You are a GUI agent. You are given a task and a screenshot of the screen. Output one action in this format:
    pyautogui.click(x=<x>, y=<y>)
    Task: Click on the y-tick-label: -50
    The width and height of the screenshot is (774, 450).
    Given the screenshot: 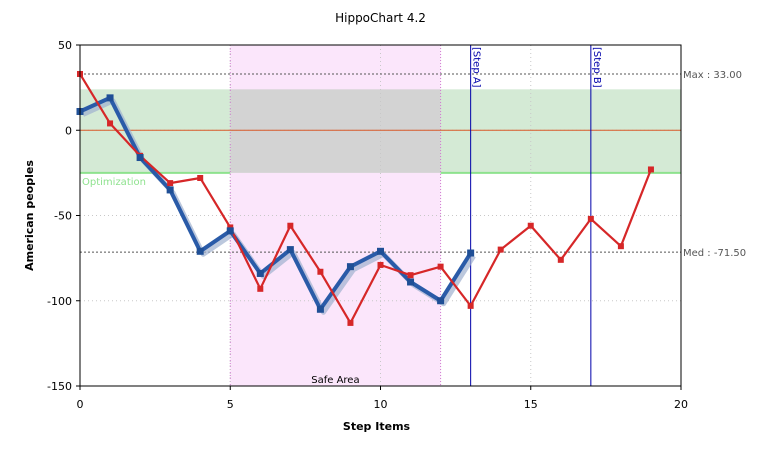 What is the action you would take?
    pyautogui.click(x=63, y=216)
    